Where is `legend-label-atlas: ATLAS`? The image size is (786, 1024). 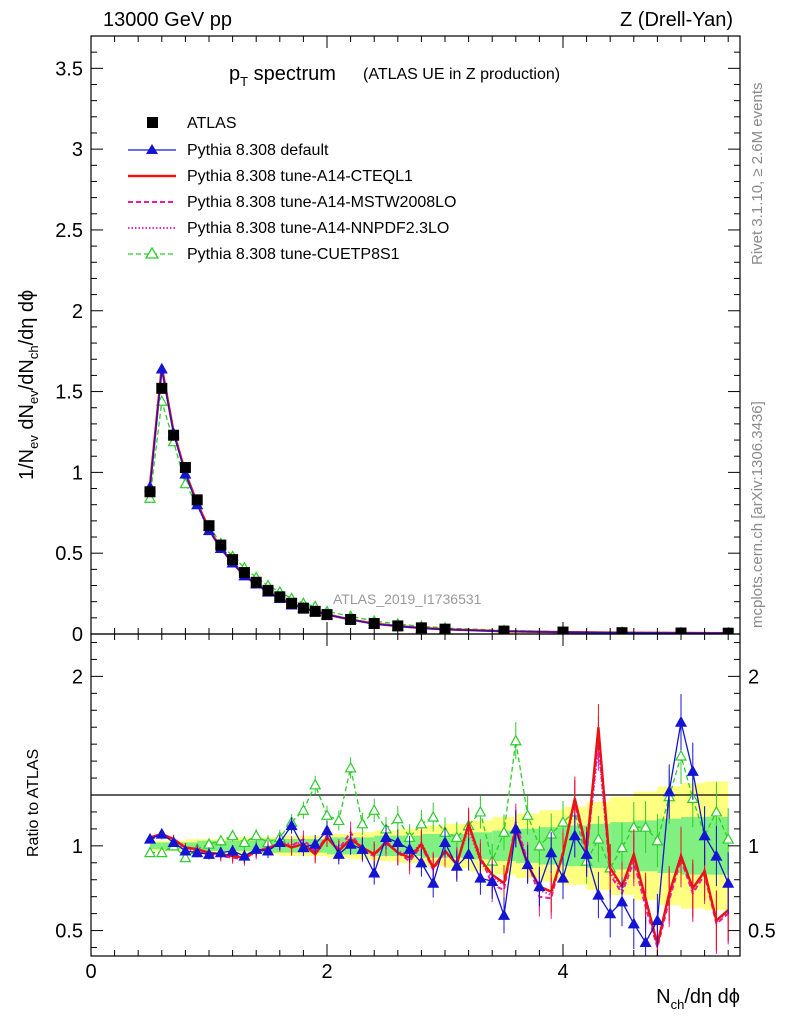
legend-label-atlas: ATLAS is located at coordinates (212, 123).